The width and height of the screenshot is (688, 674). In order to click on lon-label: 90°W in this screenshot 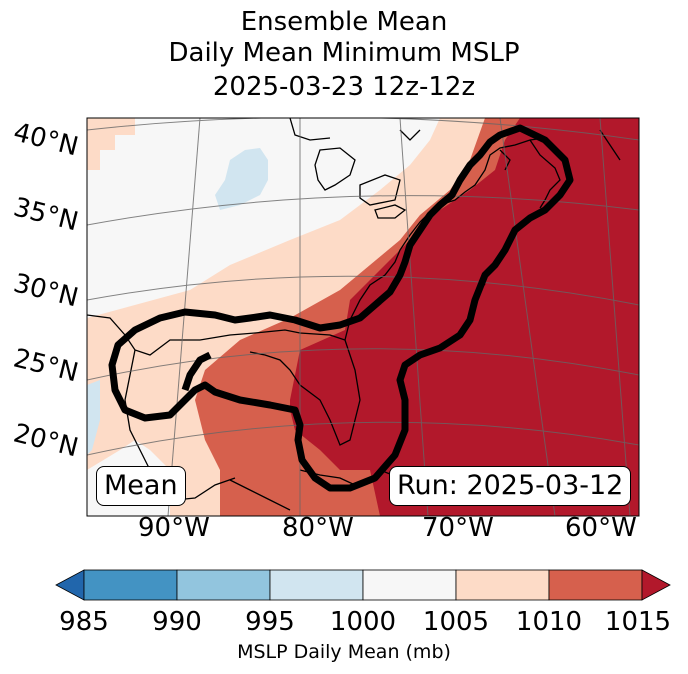, I will do `click(174, 528)`.